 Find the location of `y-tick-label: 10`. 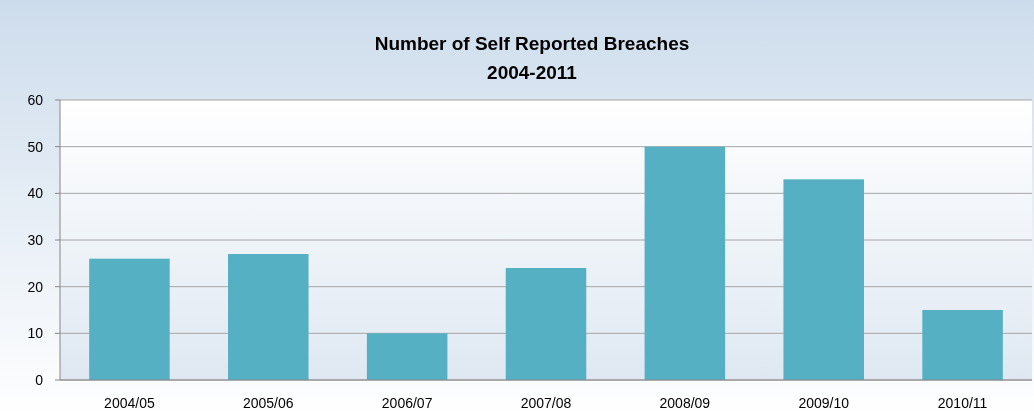

y-tick-label: 10 is located at coordinates (35, 333).